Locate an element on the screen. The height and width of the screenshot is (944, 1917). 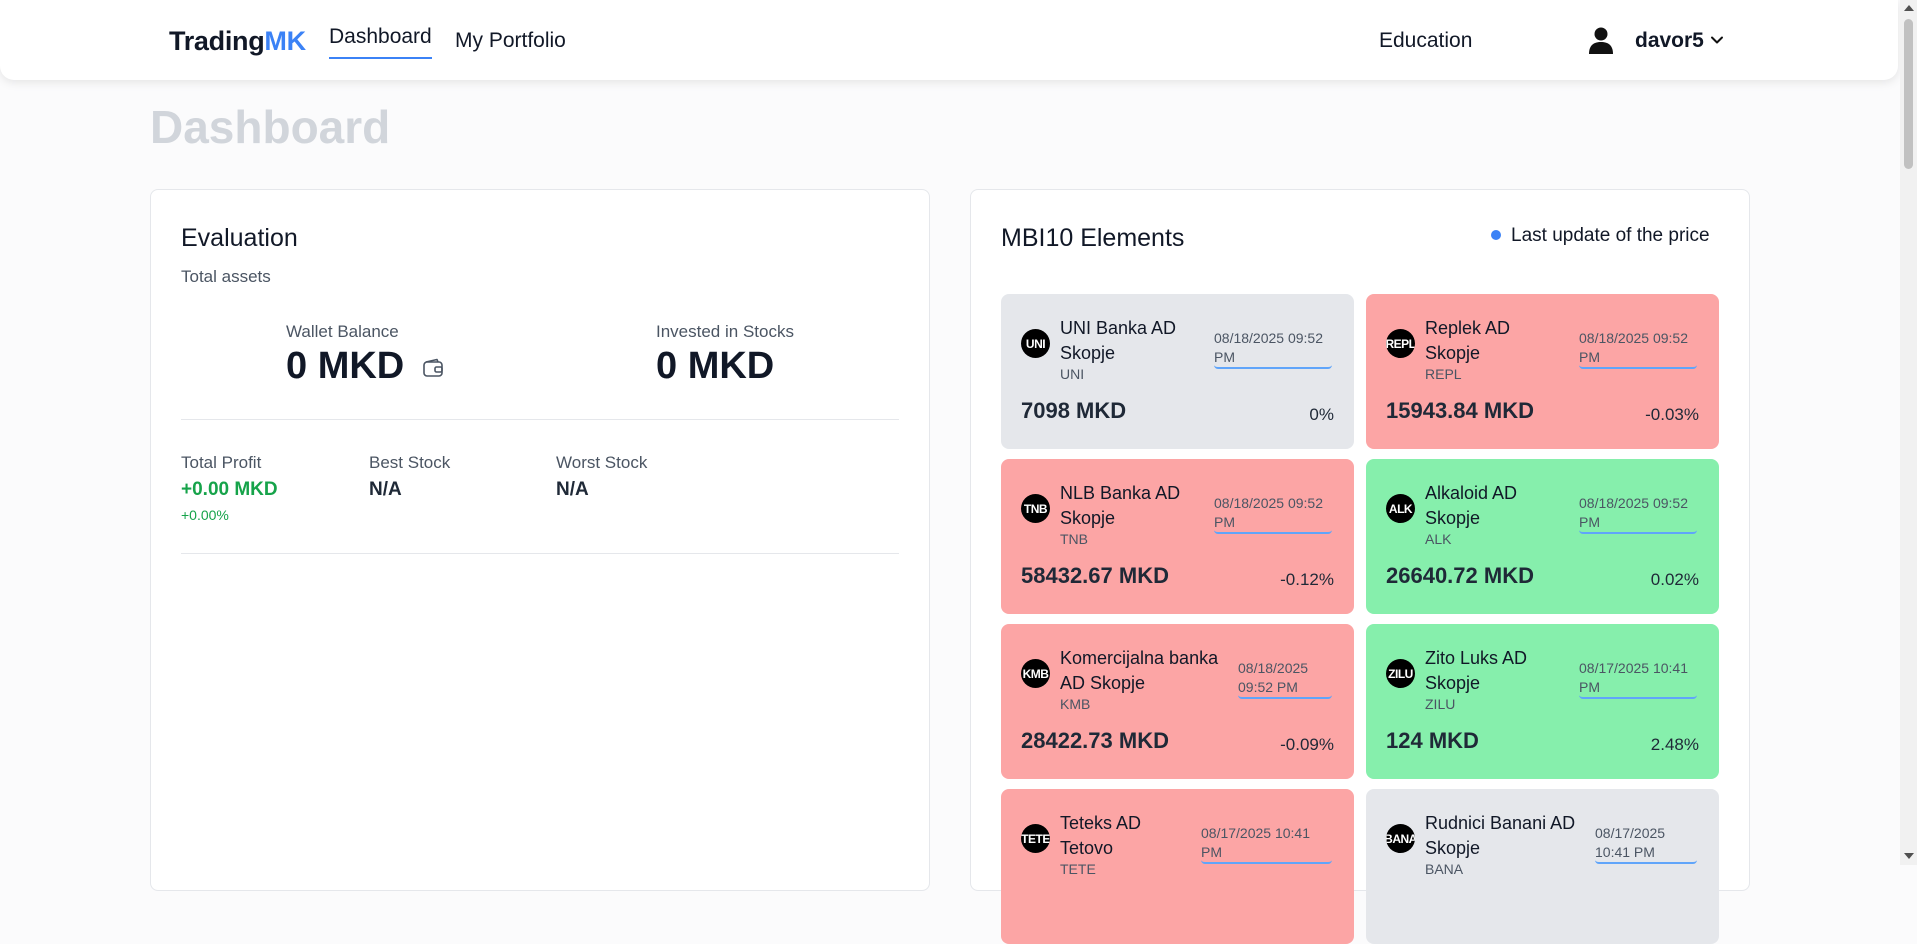
stock-change: 0% is located at coordinates (1321, 414).